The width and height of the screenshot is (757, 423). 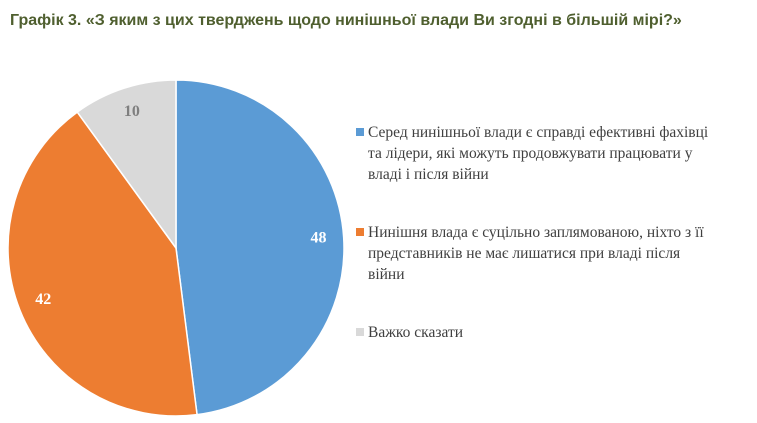 What do you see at coordinates (416, 332) in the screenshot?
I see `legend-label: Важко сказати` at bounding box center [416, 332].